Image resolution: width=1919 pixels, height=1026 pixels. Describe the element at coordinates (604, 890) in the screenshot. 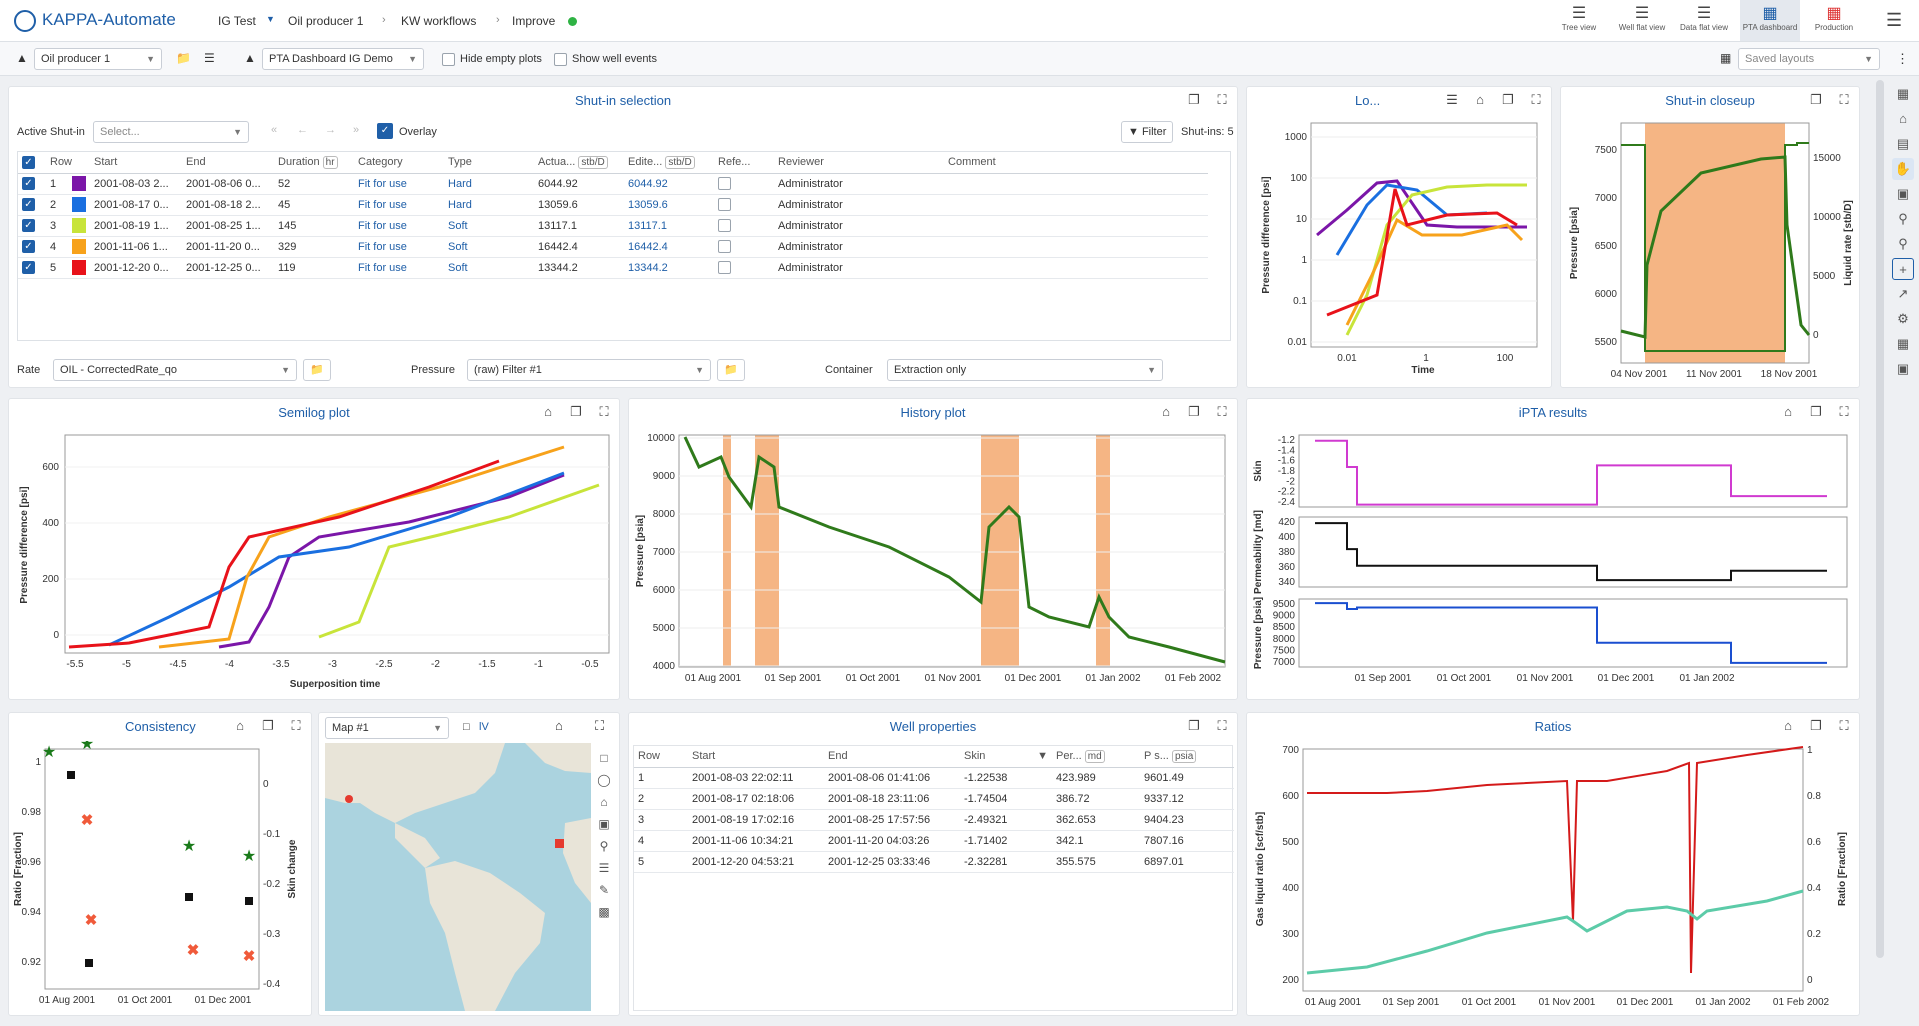

I see `pen-icon: ✎` at that location.